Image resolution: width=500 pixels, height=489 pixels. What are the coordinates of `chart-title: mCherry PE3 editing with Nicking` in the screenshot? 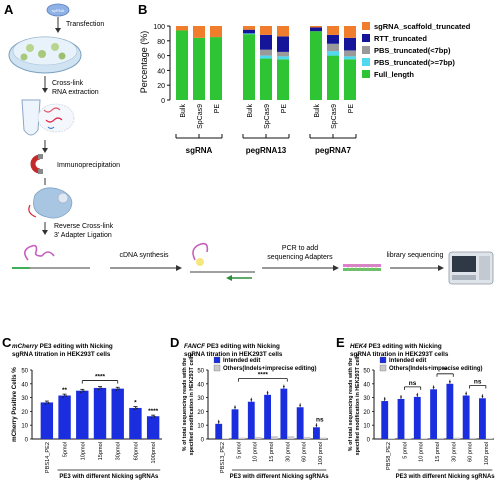 It's located at (62, 346).